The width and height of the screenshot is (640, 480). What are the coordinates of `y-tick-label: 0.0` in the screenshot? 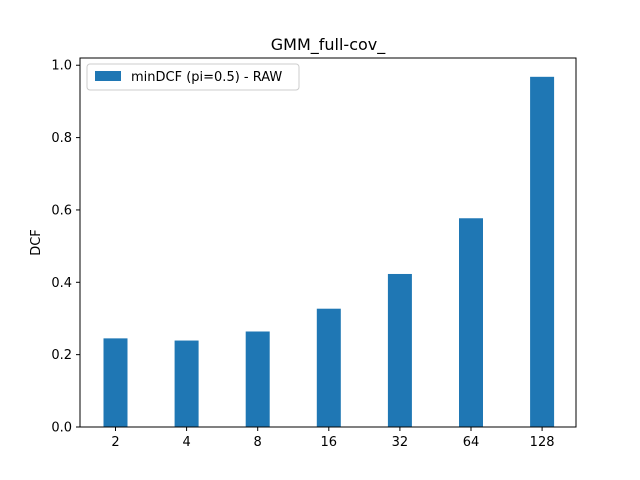 It's located at (61, 428).